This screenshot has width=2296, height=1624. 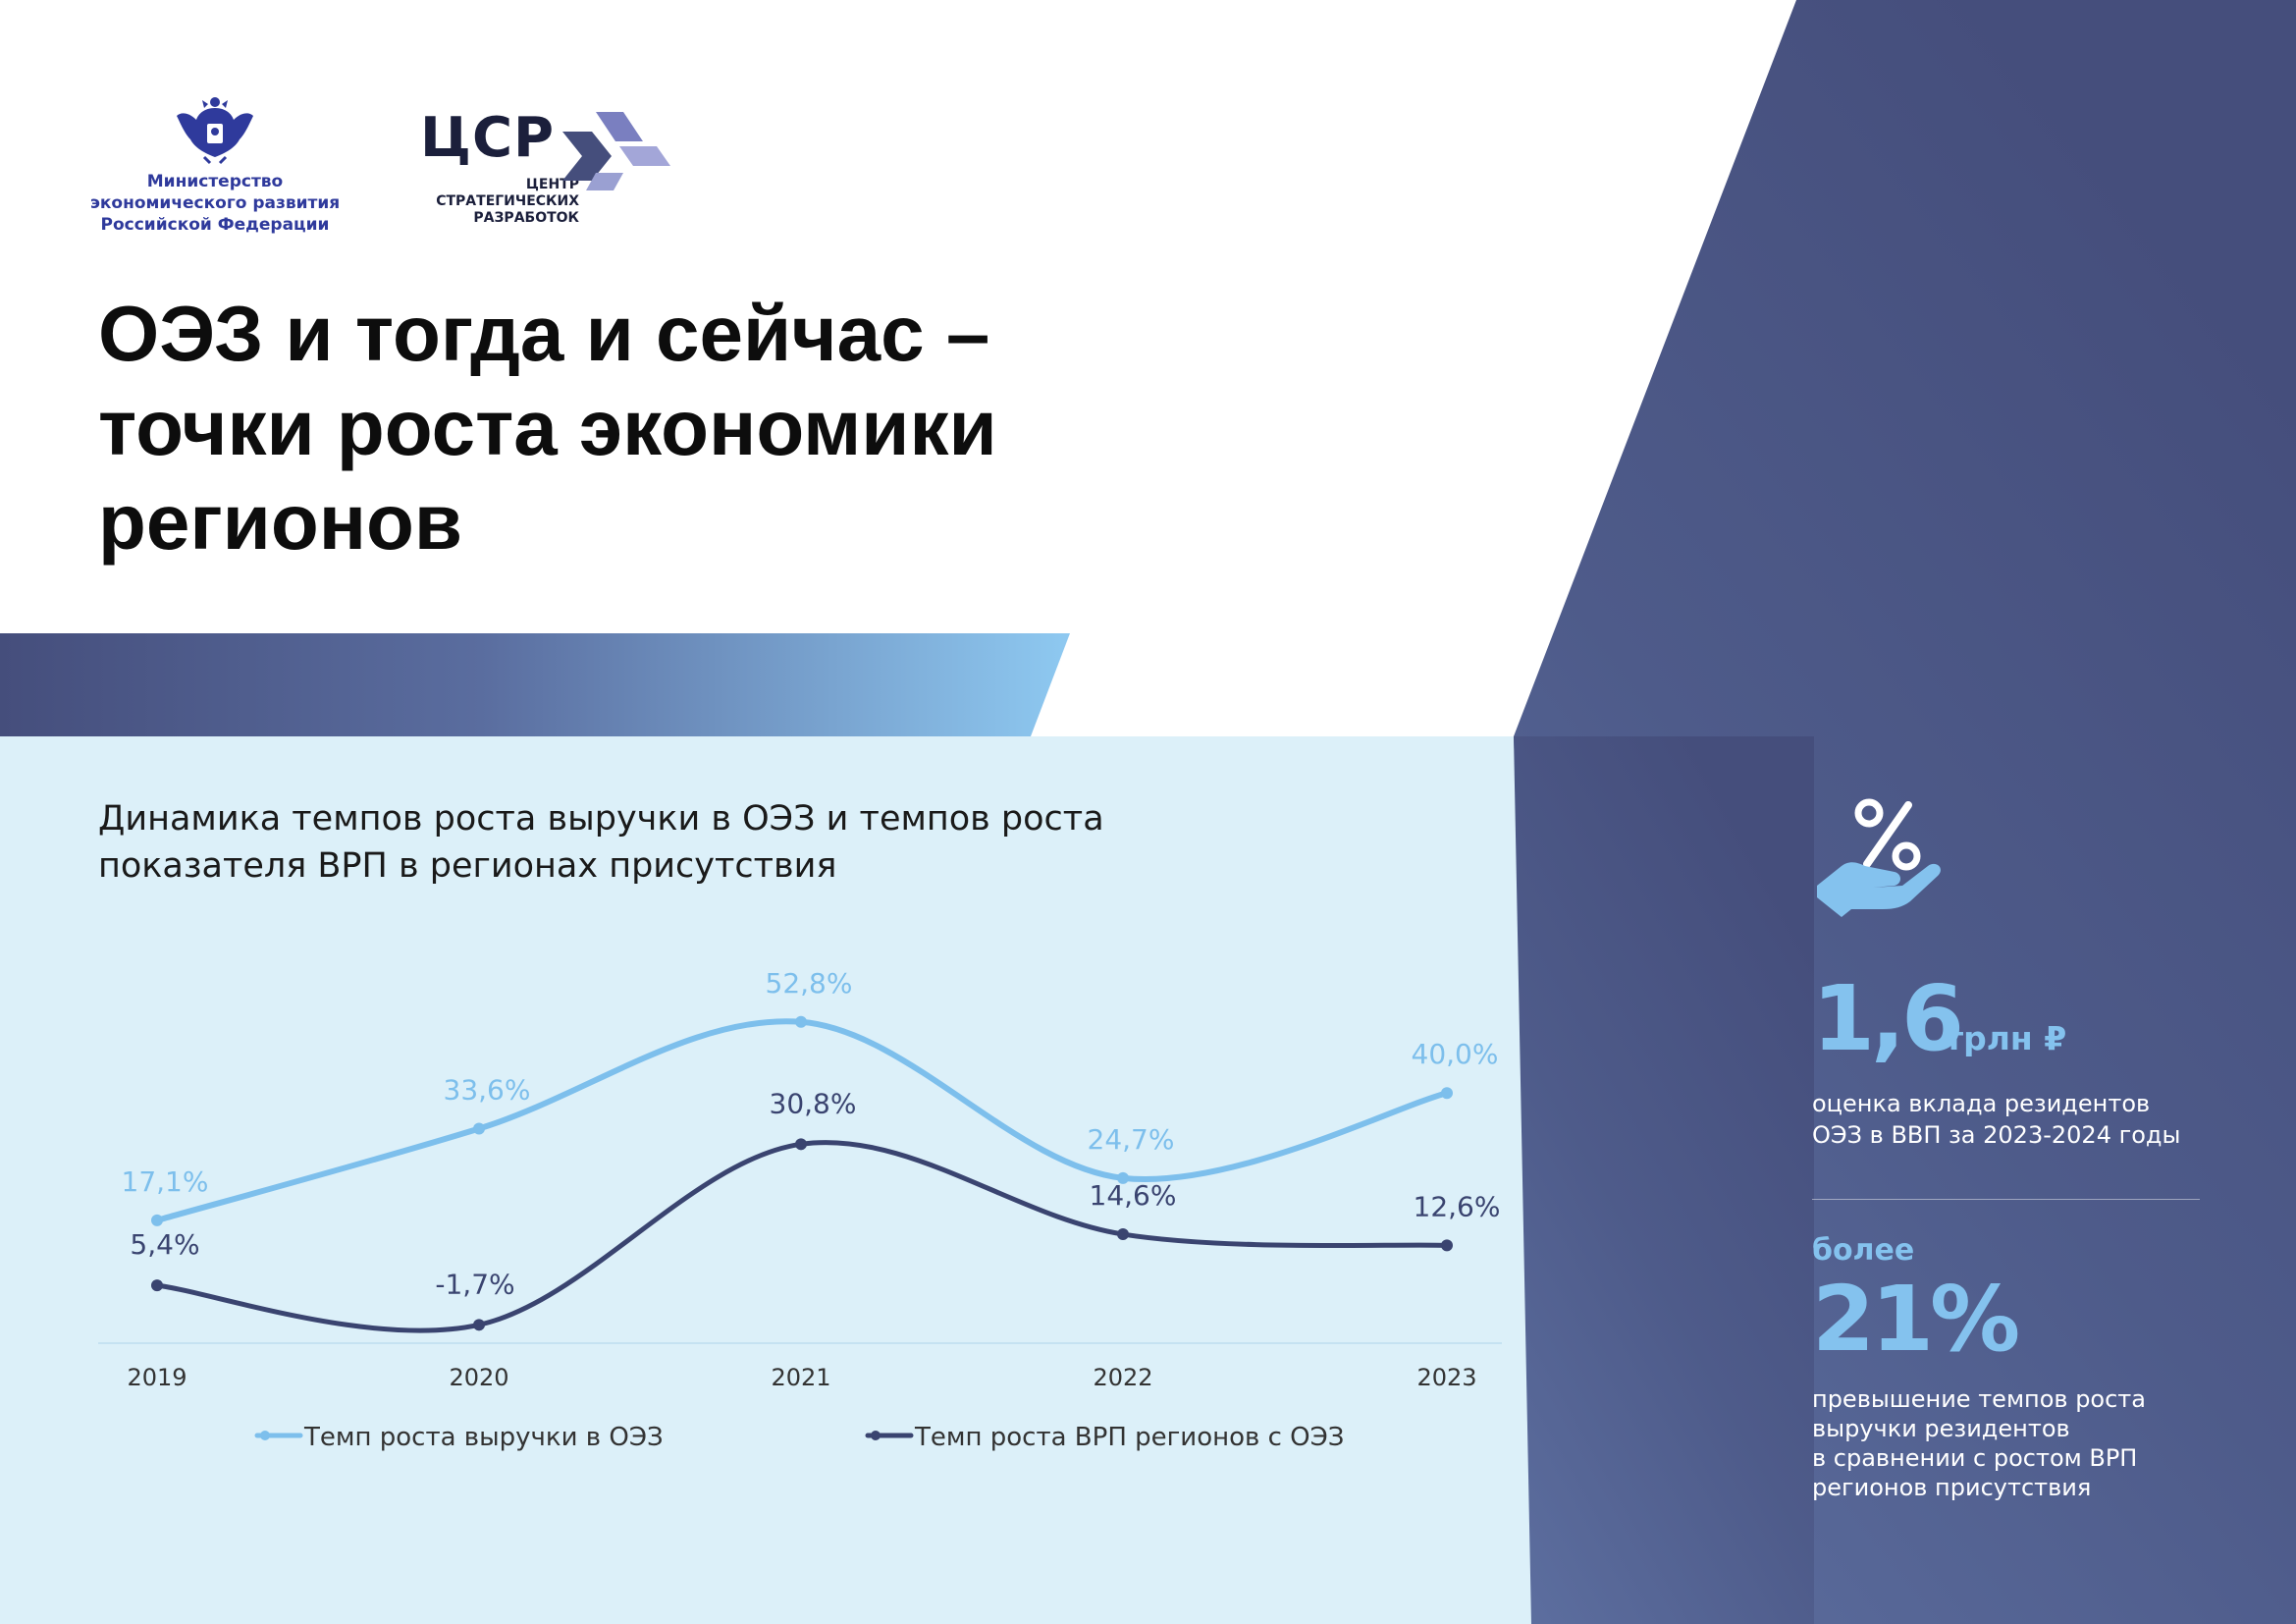 What do you see at coordinates (488, 1089) in the screenshot?
I see `data-label-1-2: 33,6%` at bounding box center [488, 1089].